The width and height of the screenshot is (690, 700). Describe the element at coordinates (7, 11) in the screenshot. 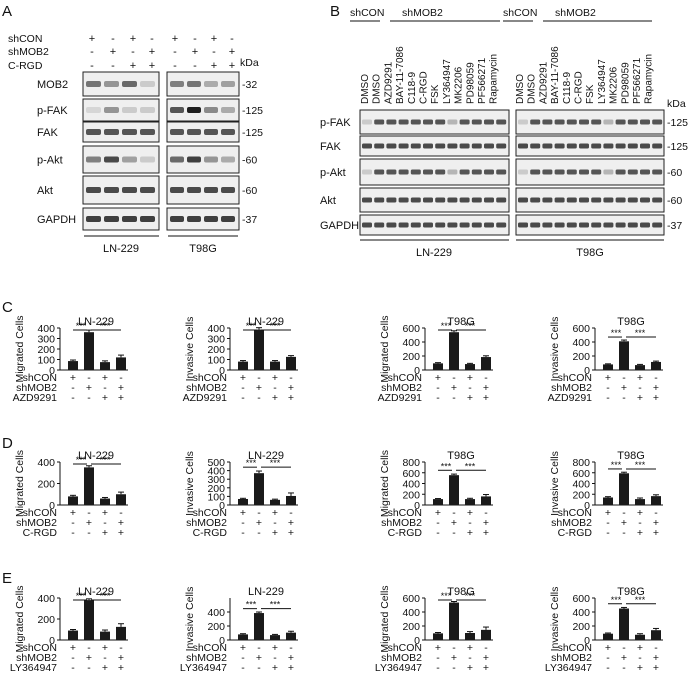

I see `panel-letter-a: A` at that location.